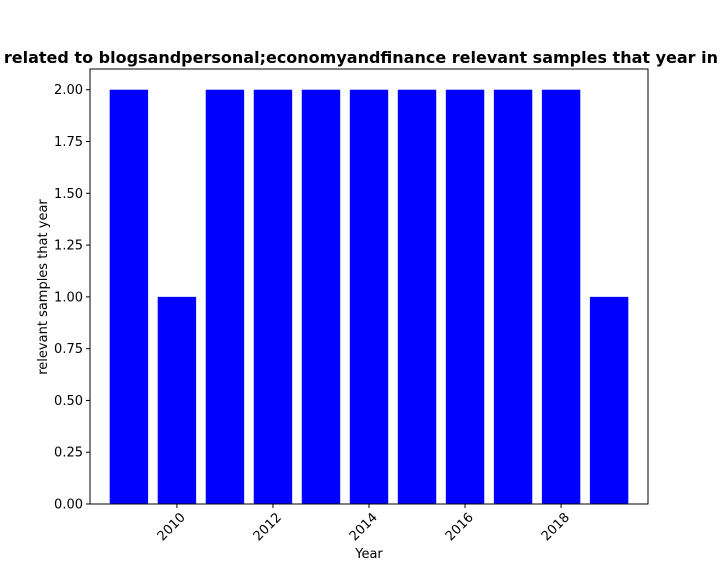 This screenshot has height=576, width=720. Describe the element at coordinates (609, 400) in the screenshot. I see `bar-2019` at that location.